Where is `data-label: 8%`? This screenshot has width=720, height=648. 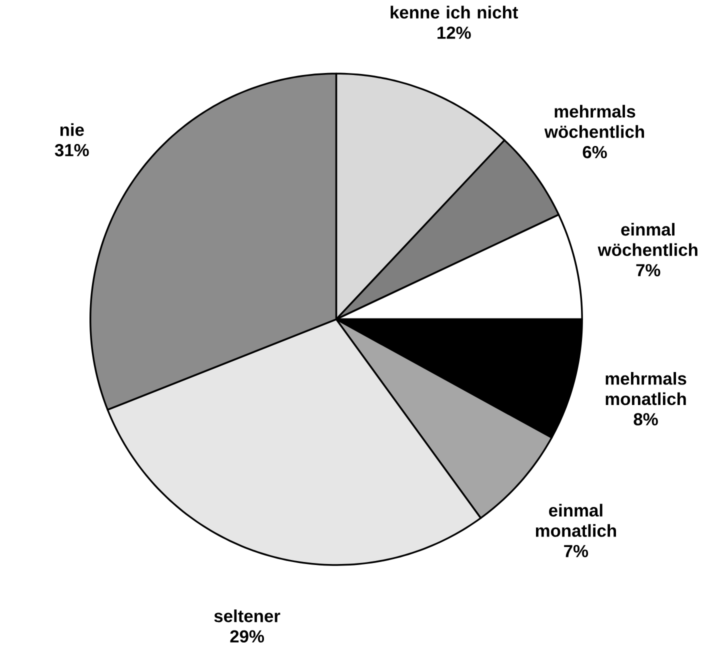 data-label: 8% is located at coordinates (646, 419).